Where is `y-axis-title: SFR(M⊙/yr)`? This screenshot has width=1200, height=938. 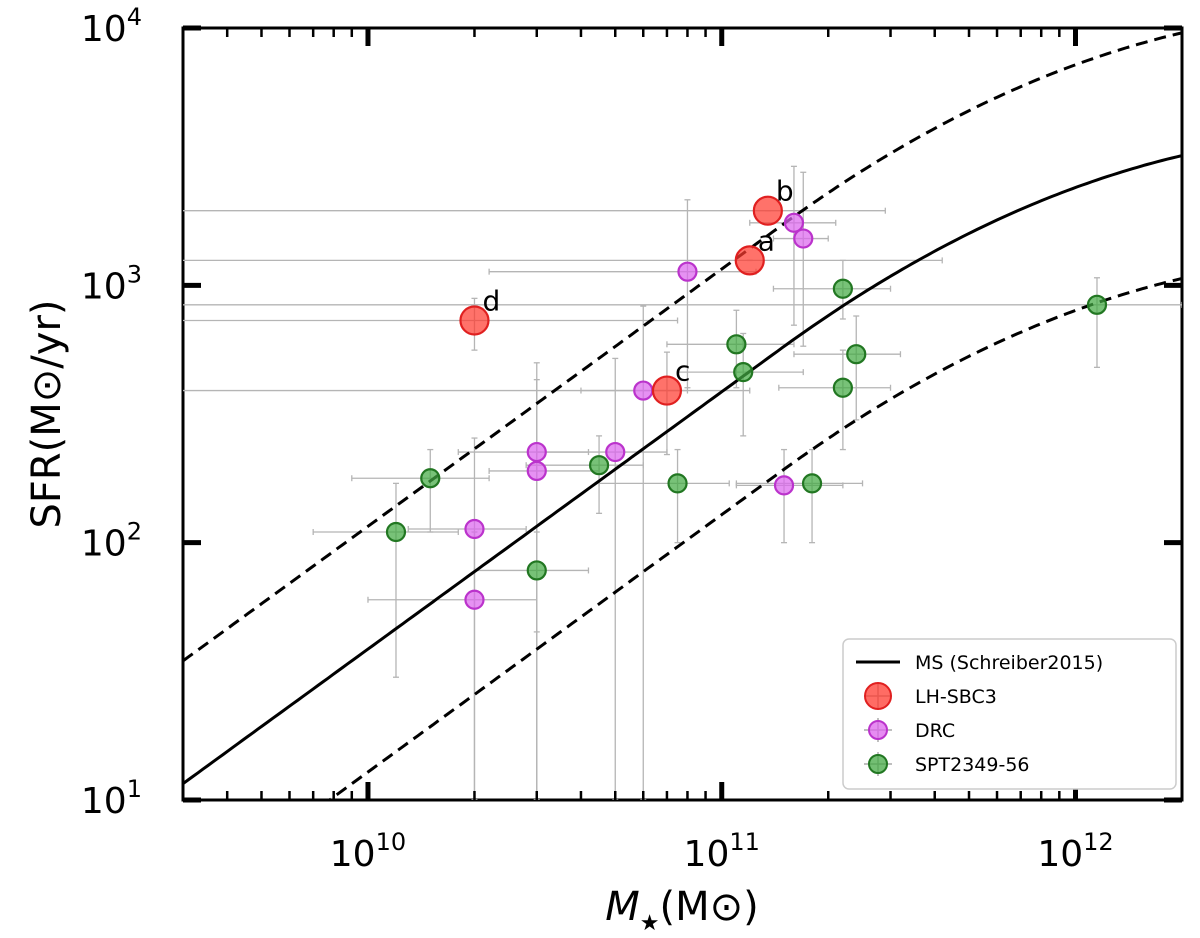 y-axis-title: SFR(M⊙/yr) is located at coordinates (47, 413).